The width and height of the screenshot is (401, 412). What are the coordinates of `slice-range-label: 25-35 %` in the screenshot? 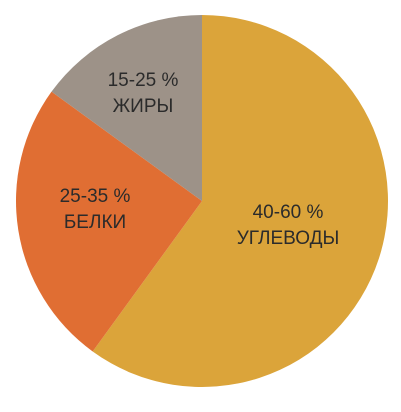 It's located at (95, 196).